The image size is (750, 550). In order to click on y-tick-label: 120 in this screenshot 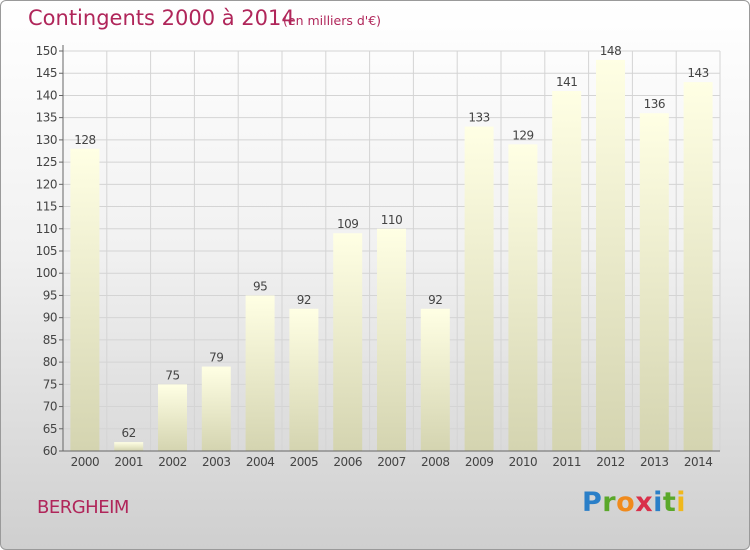, I will do `click(46, 184)`.